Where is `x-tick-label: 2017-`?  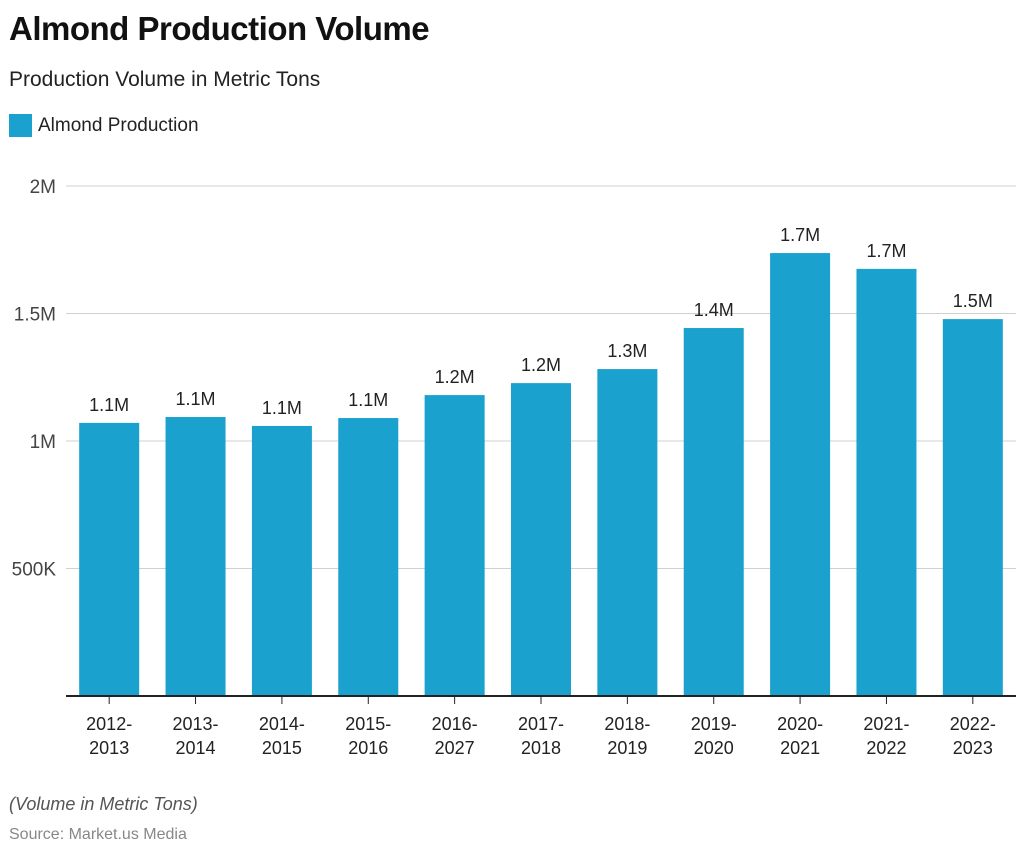
x-tick-label: 2017- is located at coordinates (541, 724).